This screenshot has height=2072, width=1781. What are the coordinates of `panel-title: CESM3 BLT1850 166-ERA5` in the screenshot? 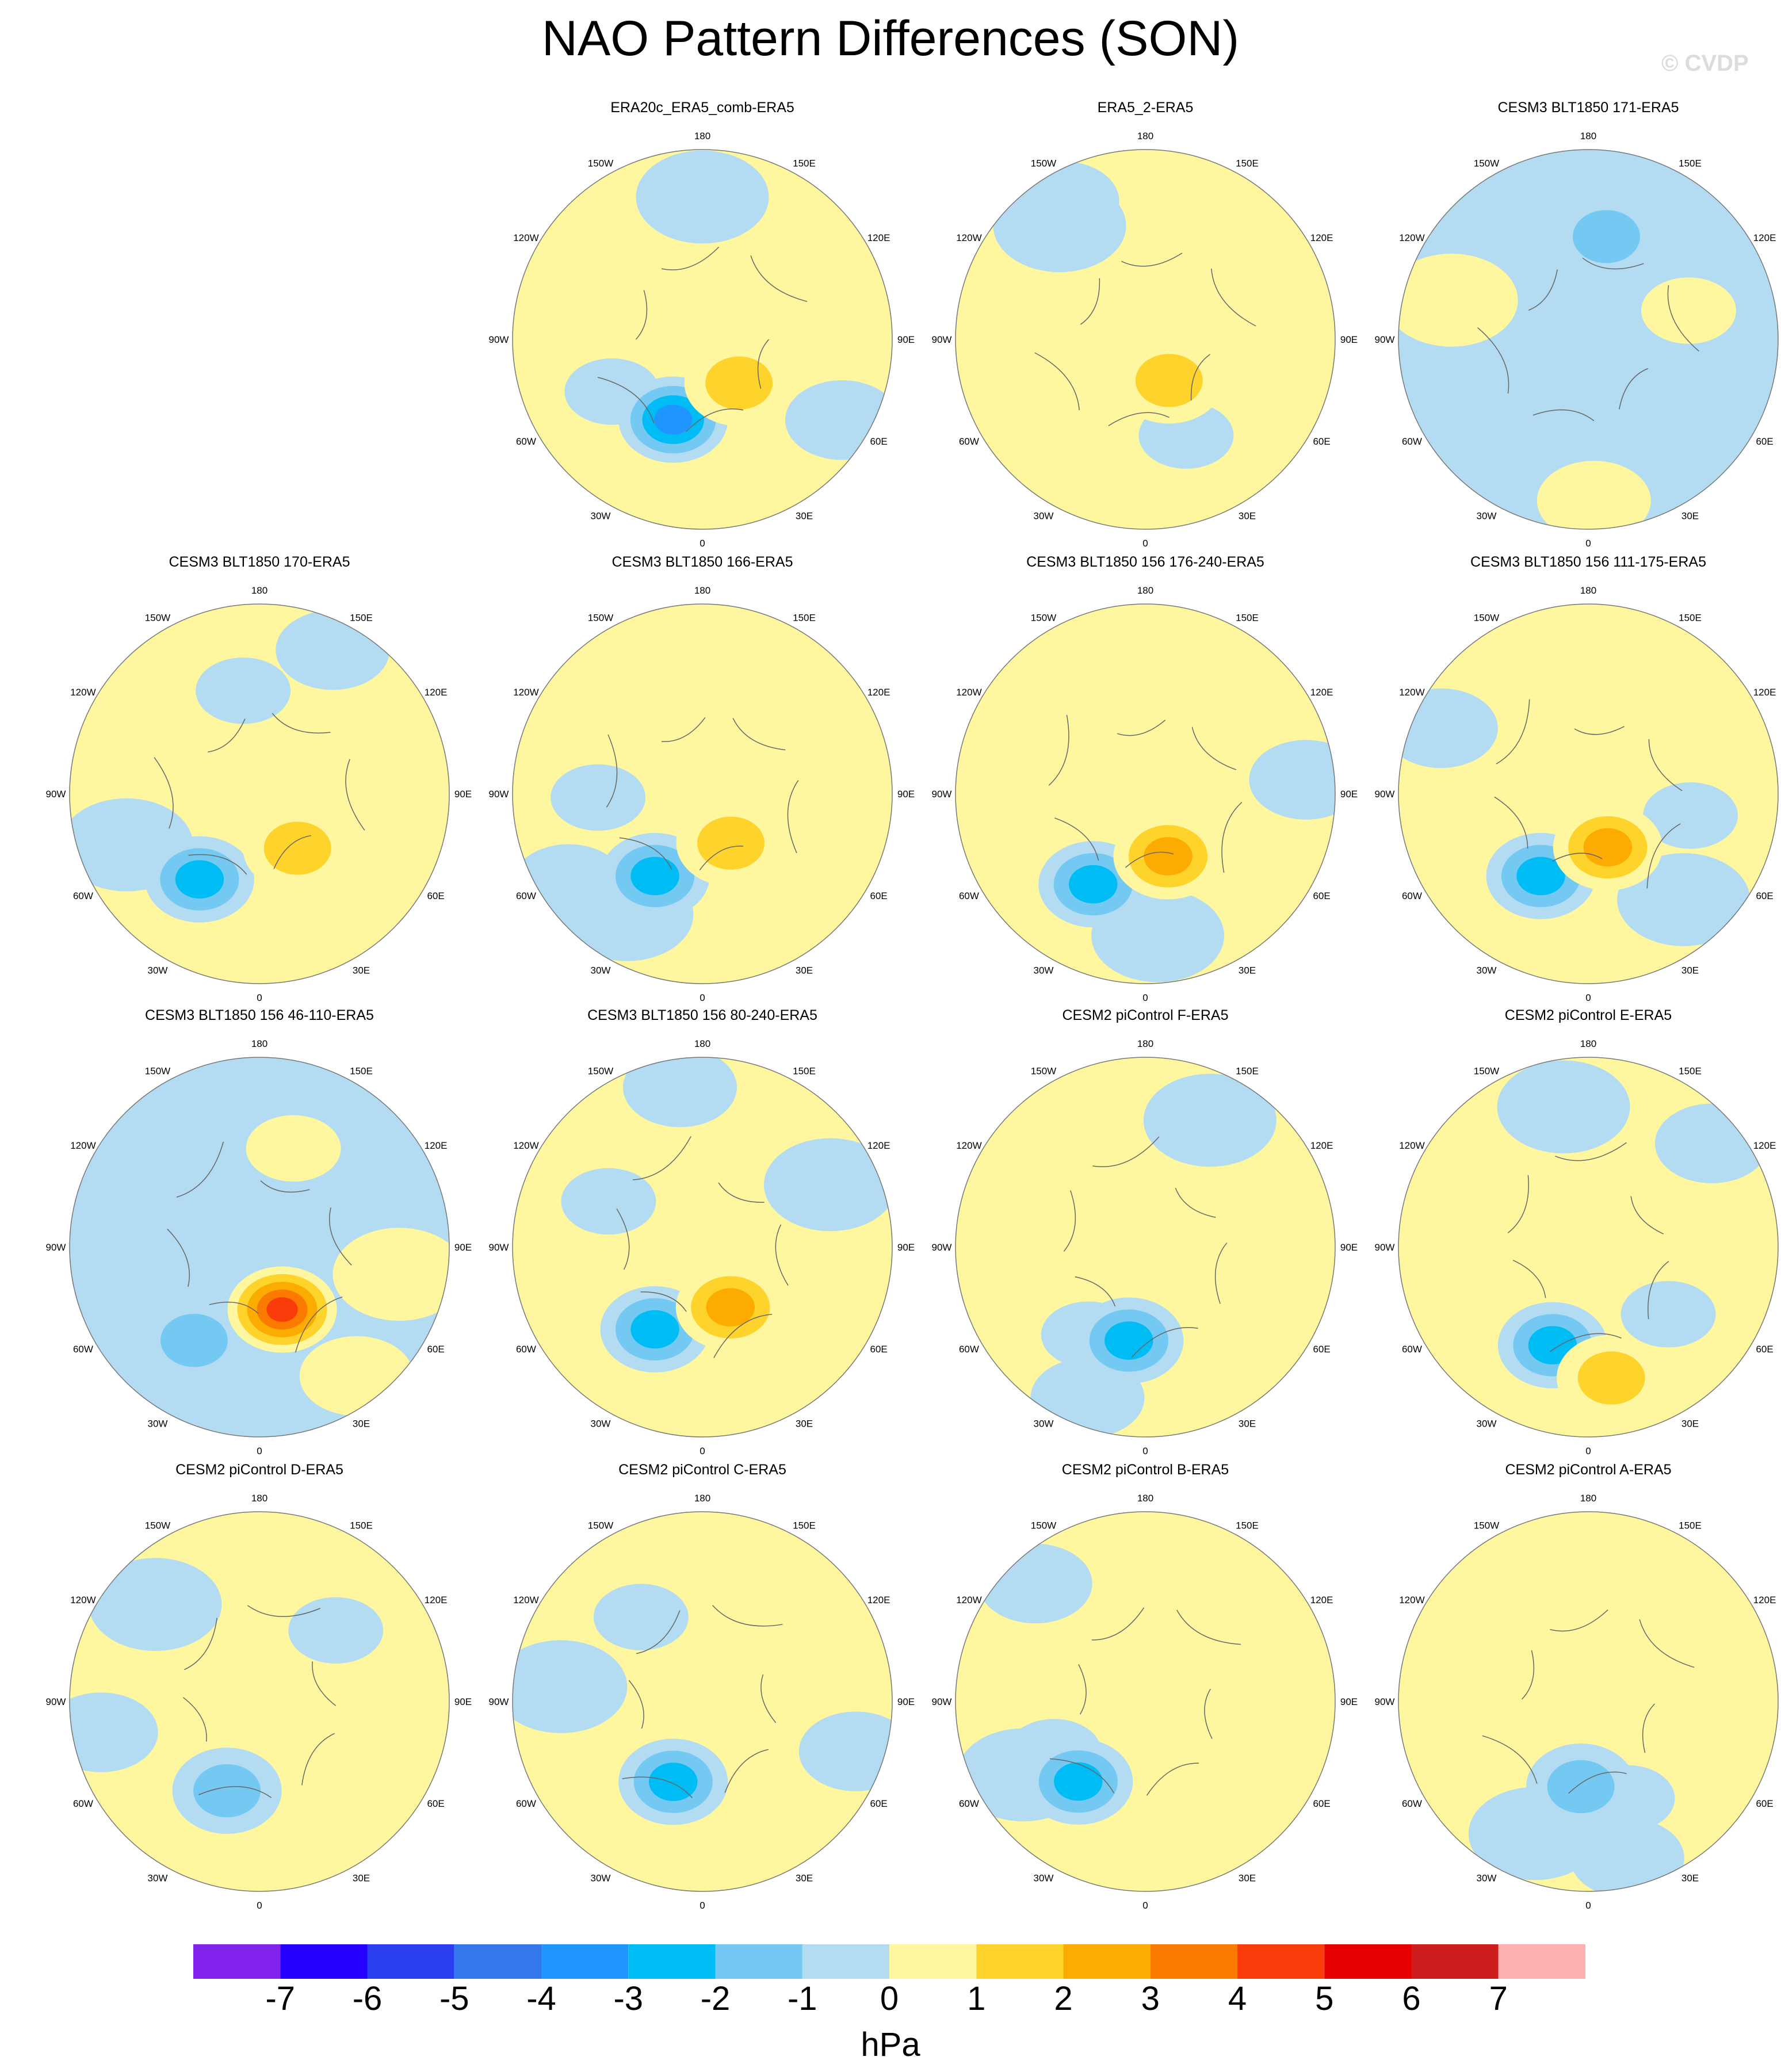 It's located at (702, 562).